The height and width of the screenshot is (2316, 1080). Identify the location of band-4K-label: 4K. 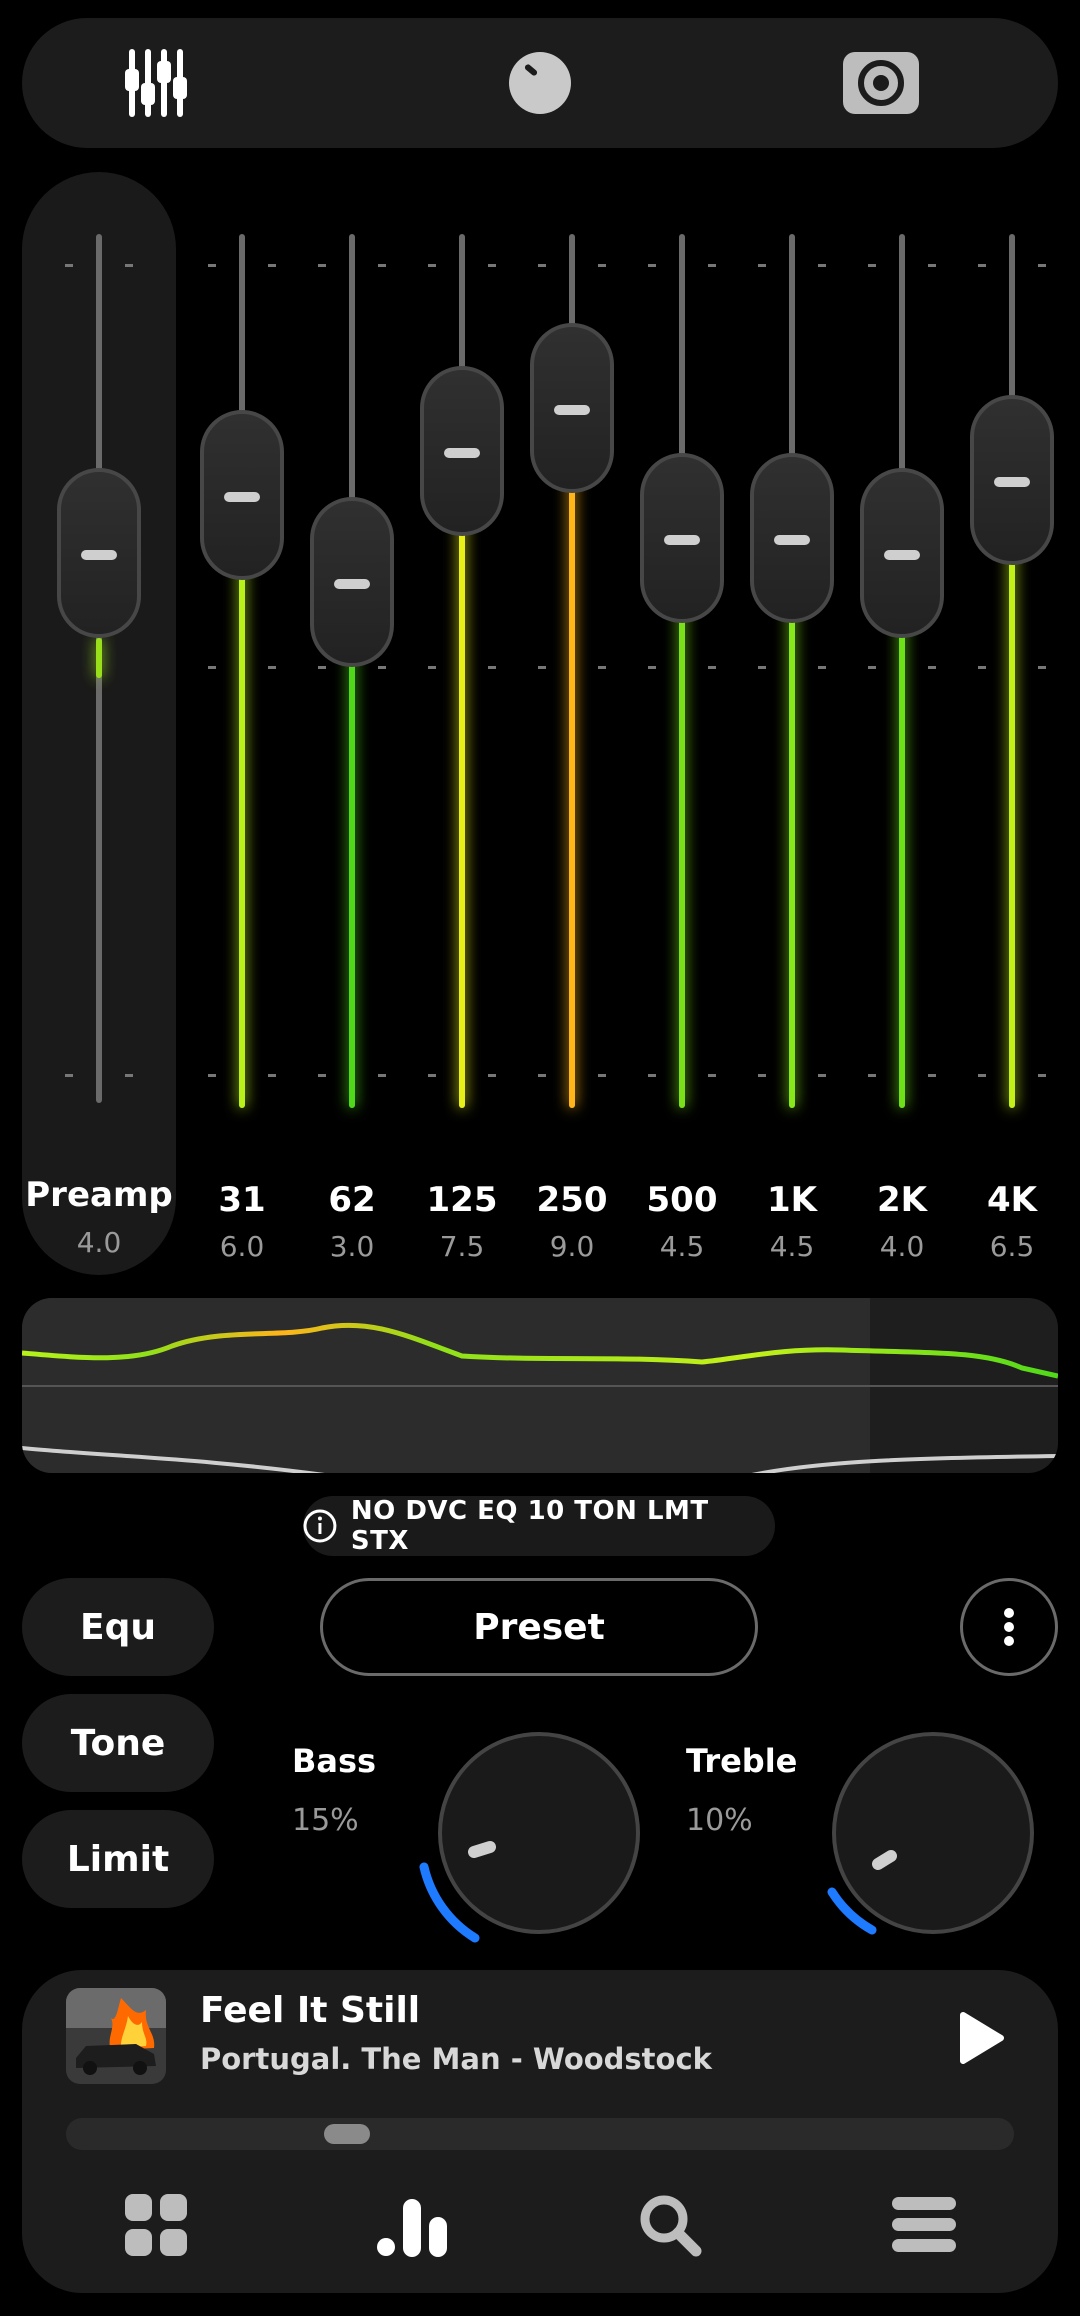
(1011, 1200).